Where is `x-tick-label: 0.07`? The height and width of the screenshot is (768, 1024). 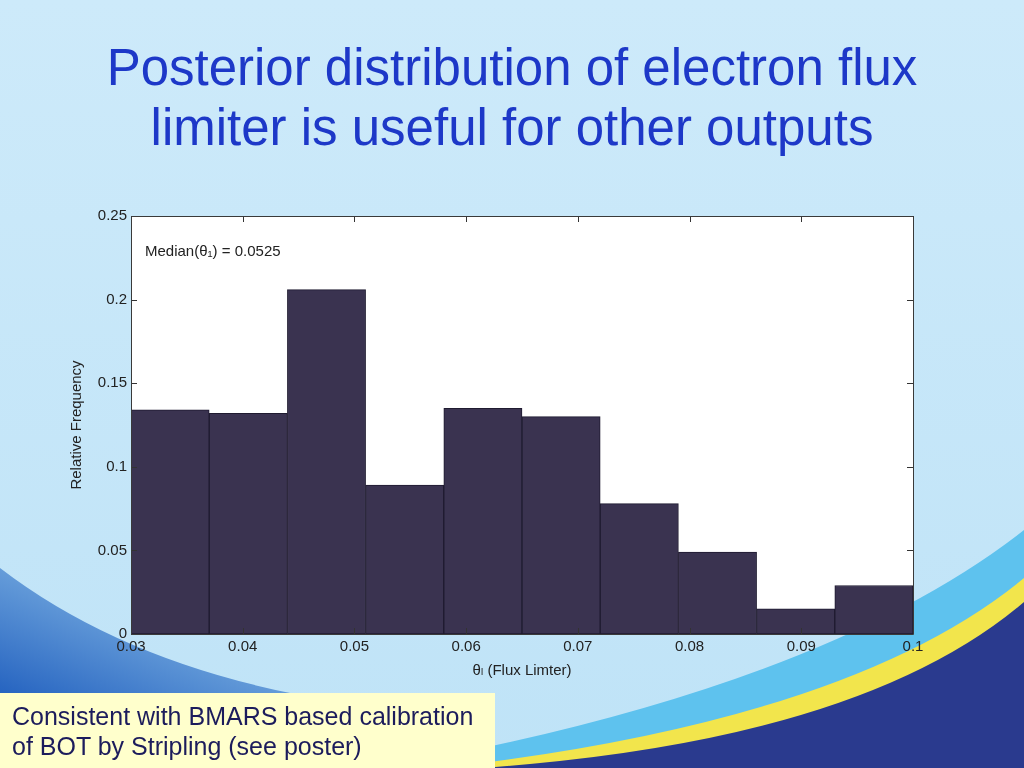
x-tick-label: 0.07 is located at coordinates (578, 646).